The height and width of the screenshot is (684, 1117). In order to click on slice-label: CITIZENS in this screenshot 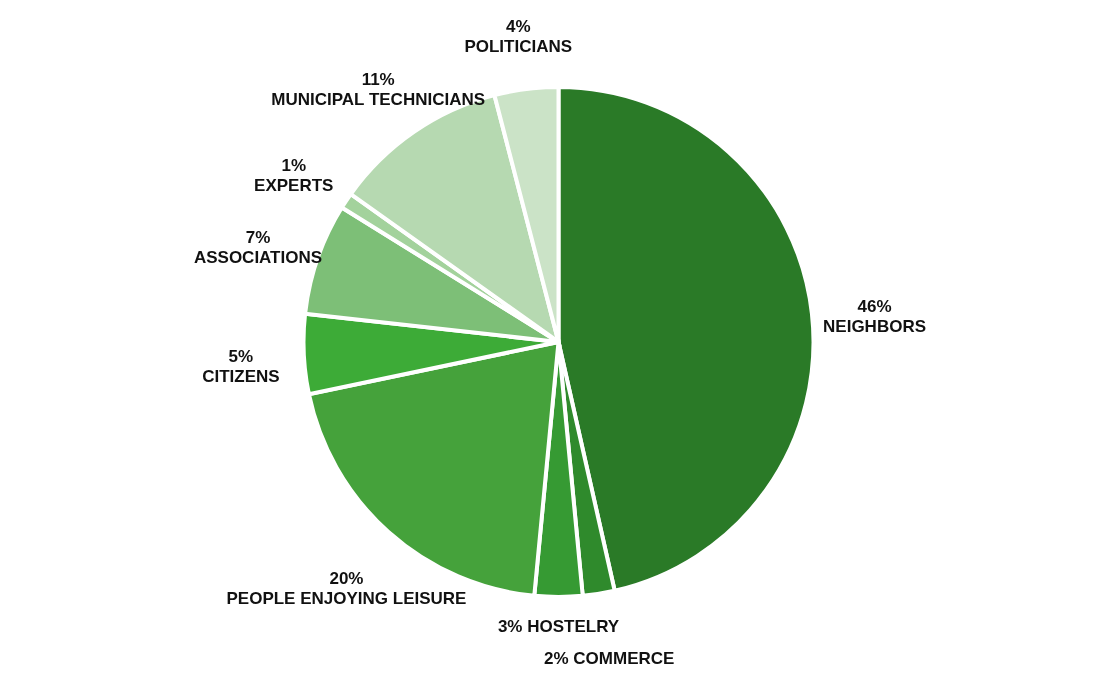, I will do `click(241, 377)`.